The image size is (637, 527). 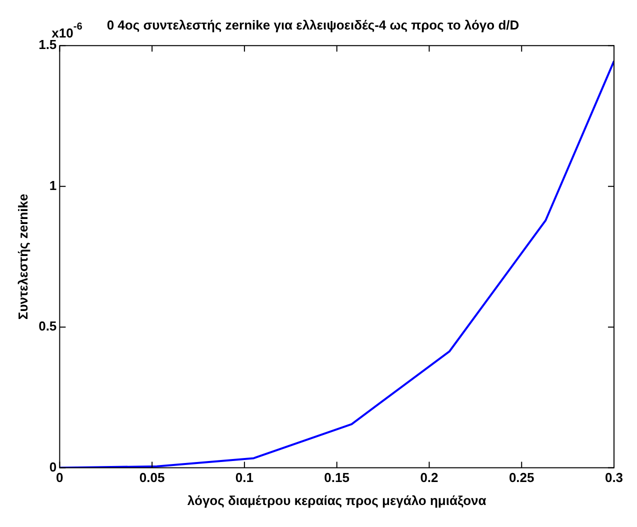 What do you see at coordinates (53, 185) in the screenshot?
I see `y-tick-label: 1` at bounding box center [53, 185].